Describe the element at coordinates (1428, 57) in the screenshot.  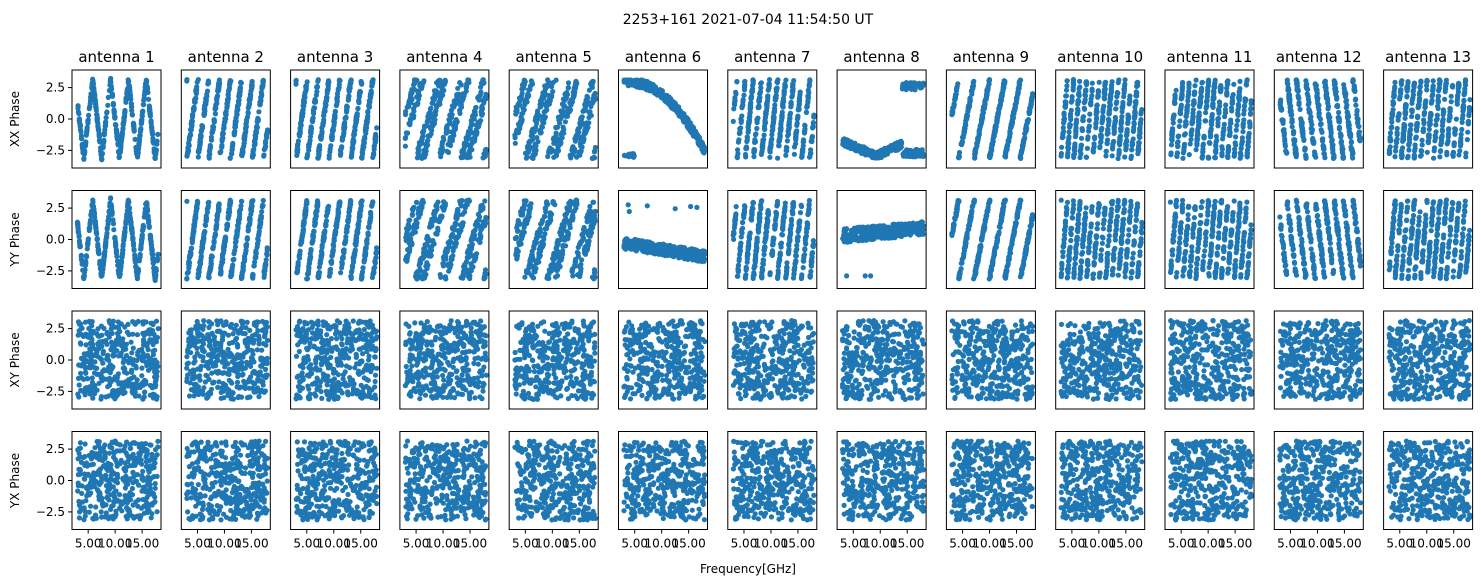
I see `column-title-13: antenna 13` at that location.